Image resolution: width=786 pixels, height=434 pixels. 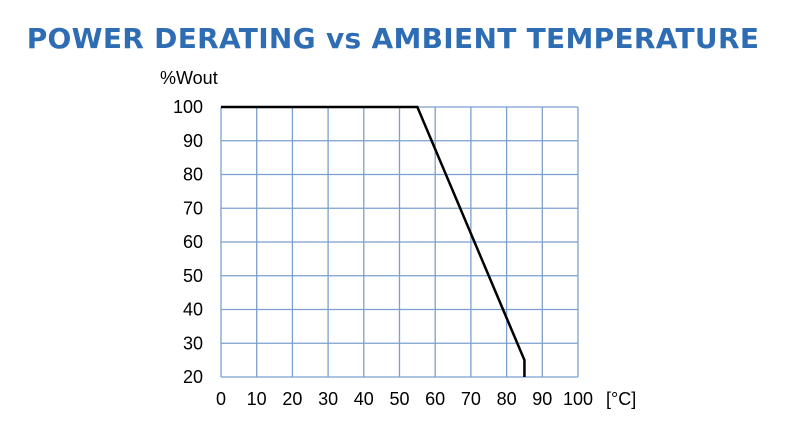 I want to click on y-tick-label: 90, so click(x=193, y=141).